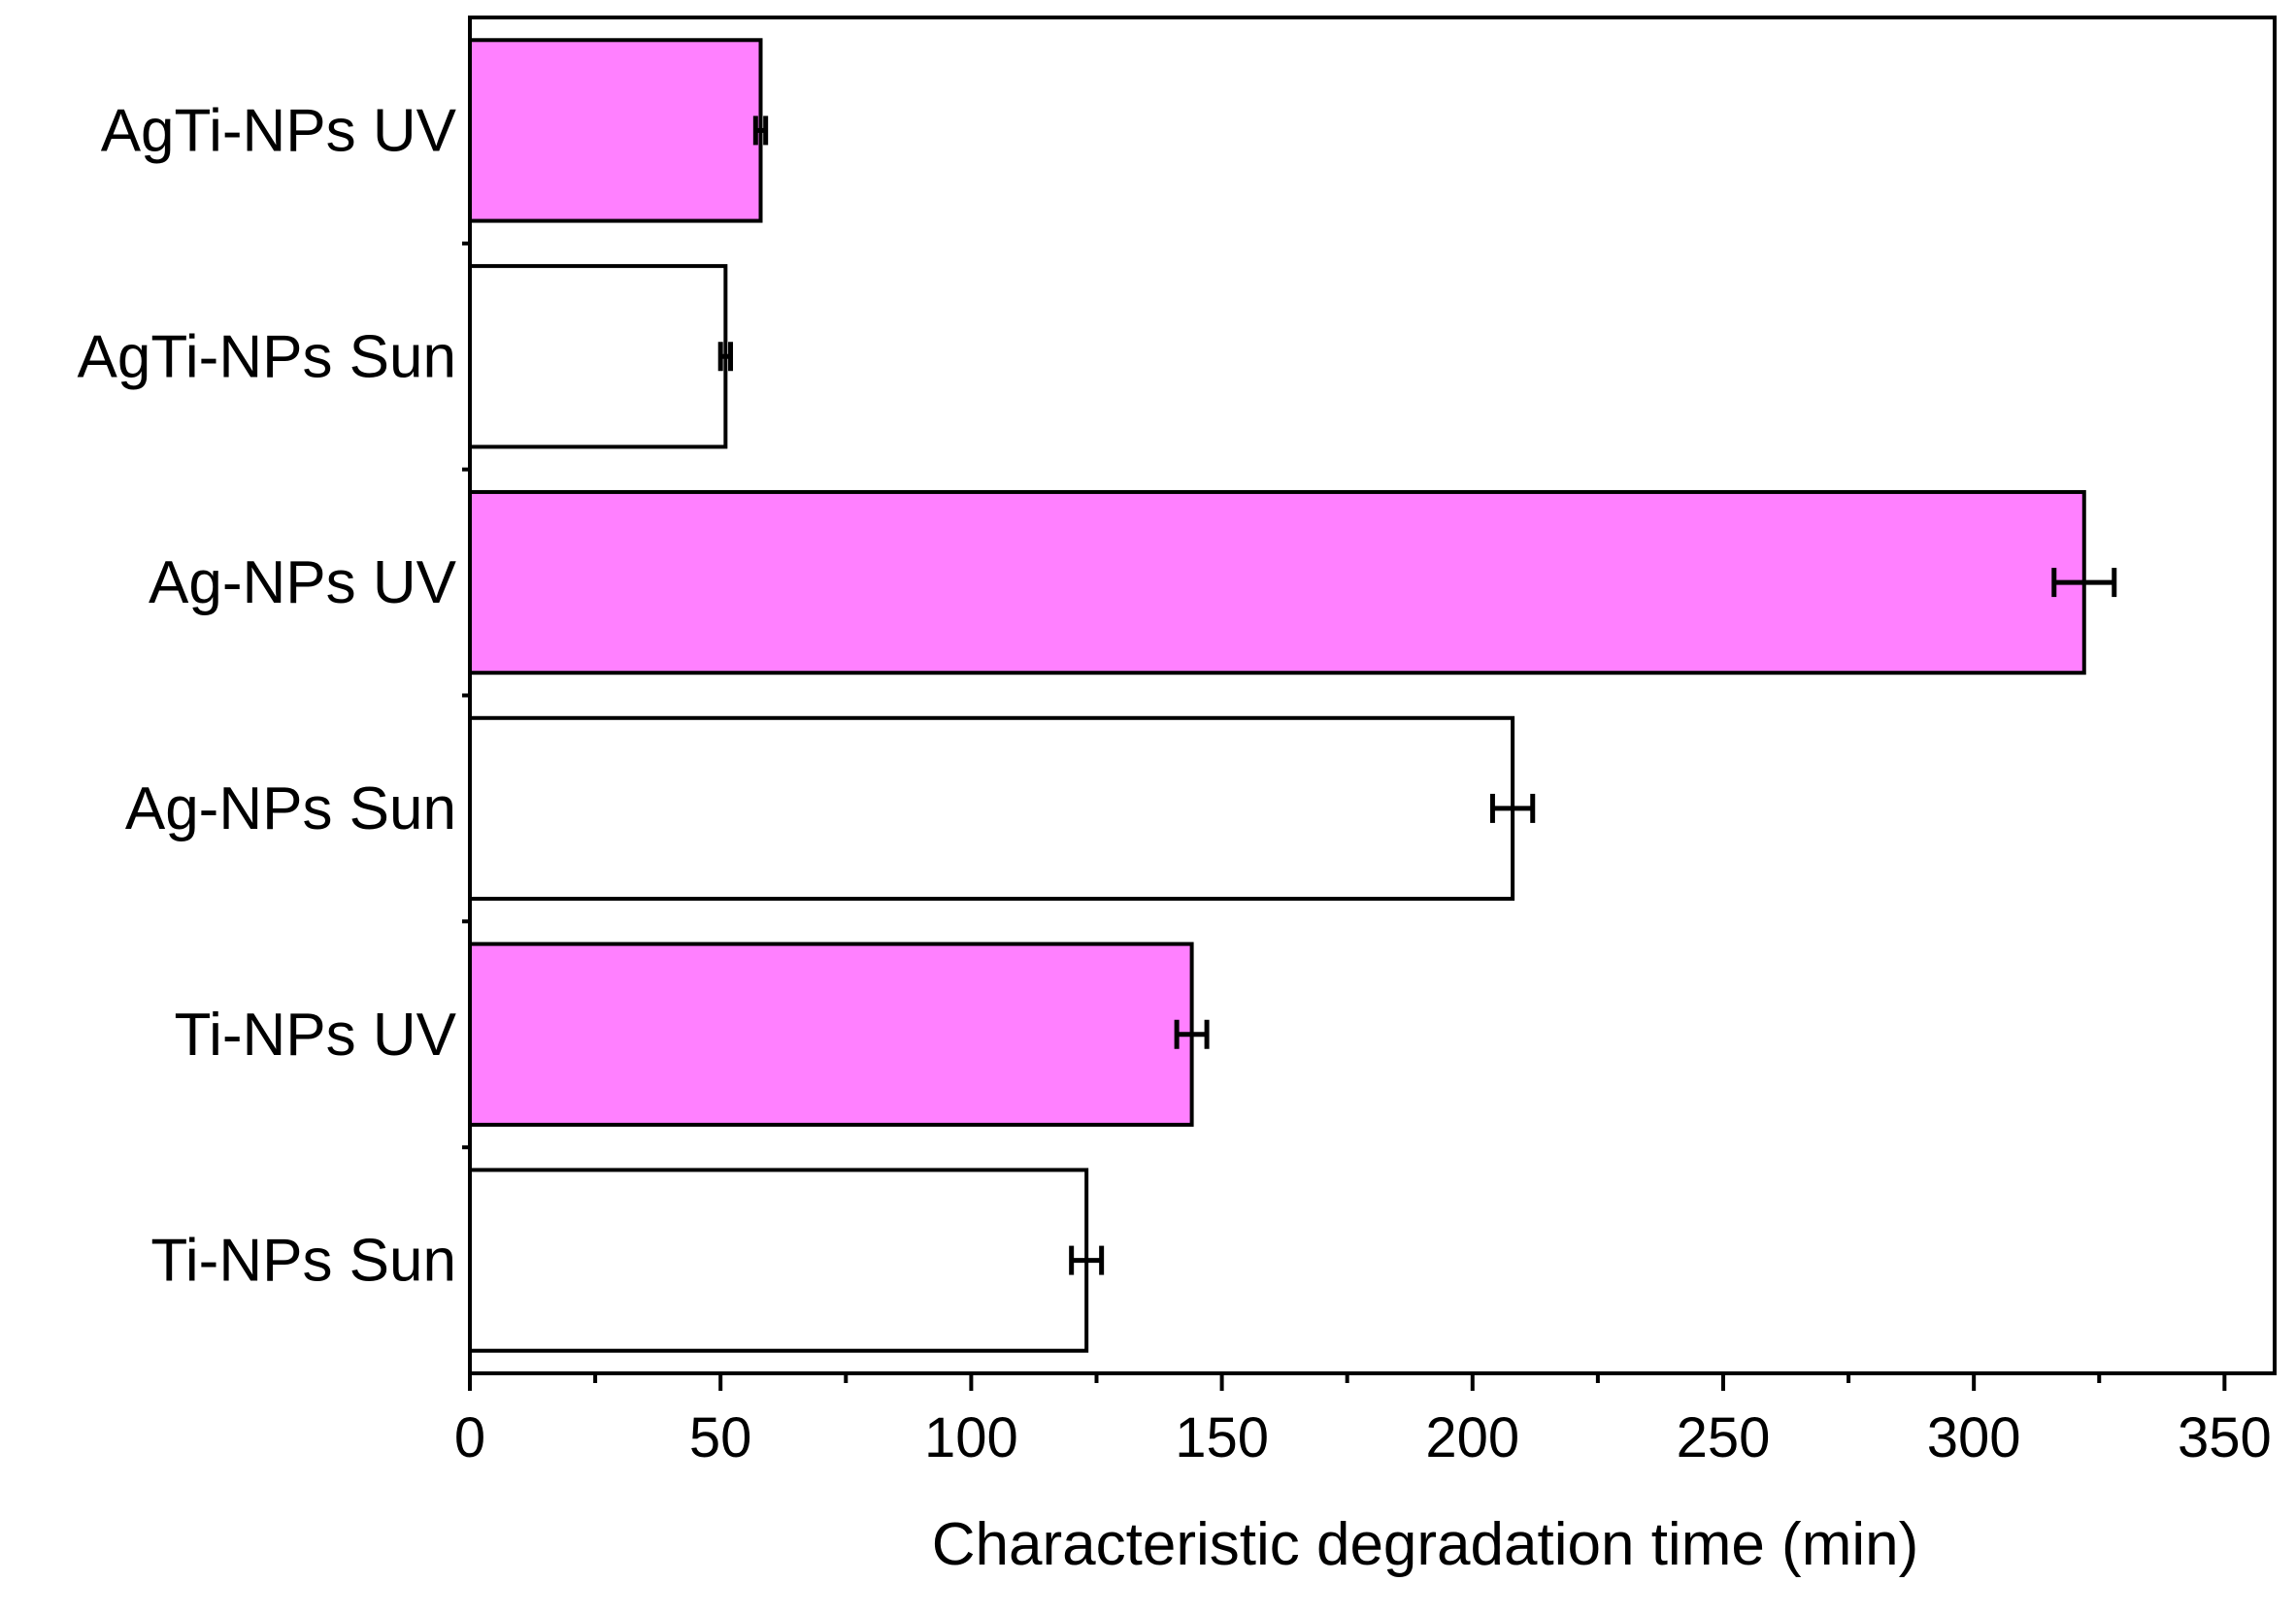 This screenshot has height=1615, width=2296. I want to click on category-label: Ti-NPs UV, so click(316, 1035).